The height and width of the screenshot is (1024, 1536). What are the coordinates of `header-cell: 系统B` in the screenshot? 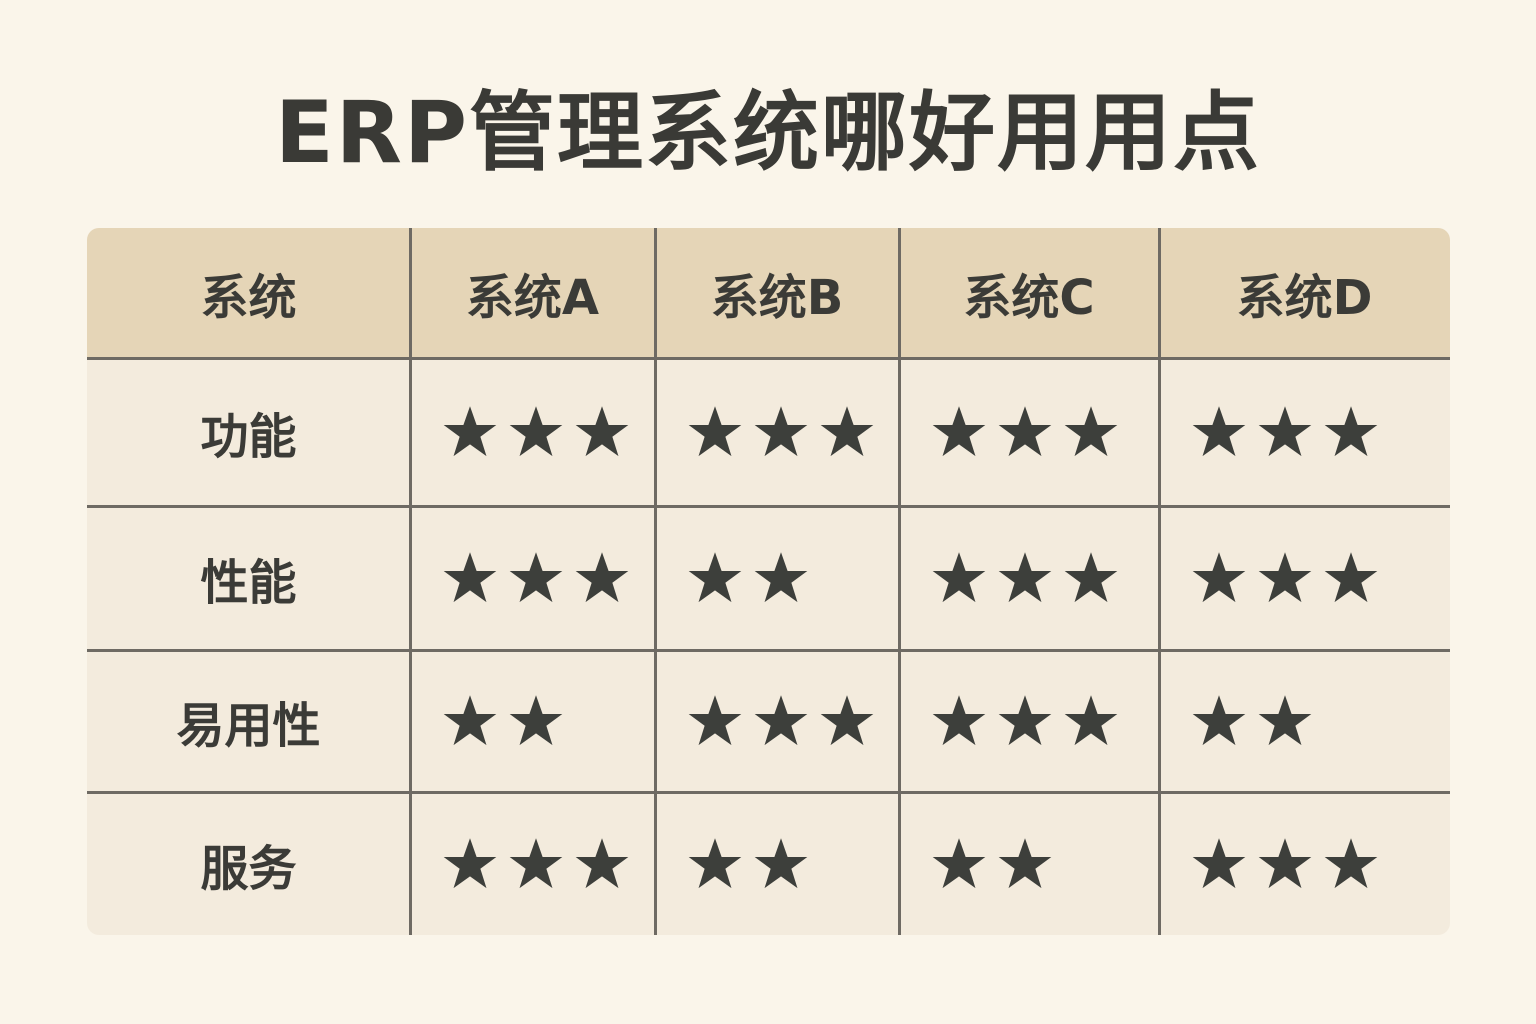 It's located at (777, 298).